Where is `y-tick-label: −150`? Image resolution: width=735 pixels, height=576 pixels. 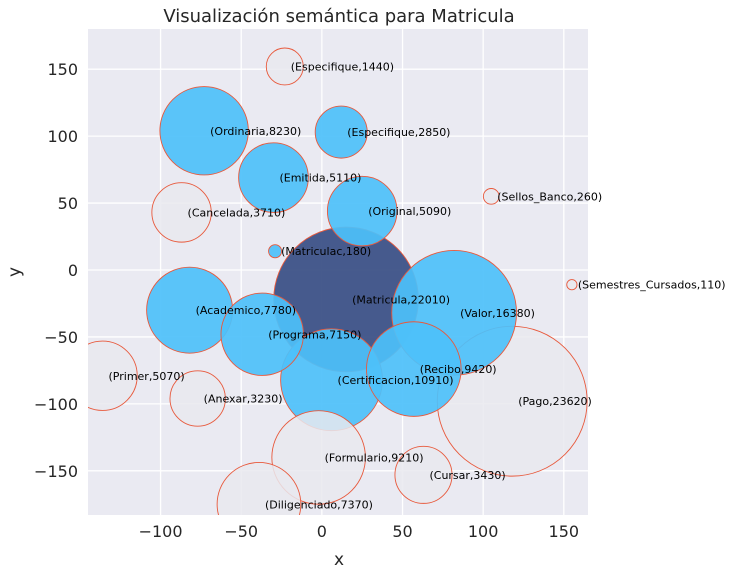
y-tick-label: −150 is located at coordinates (56, 471).